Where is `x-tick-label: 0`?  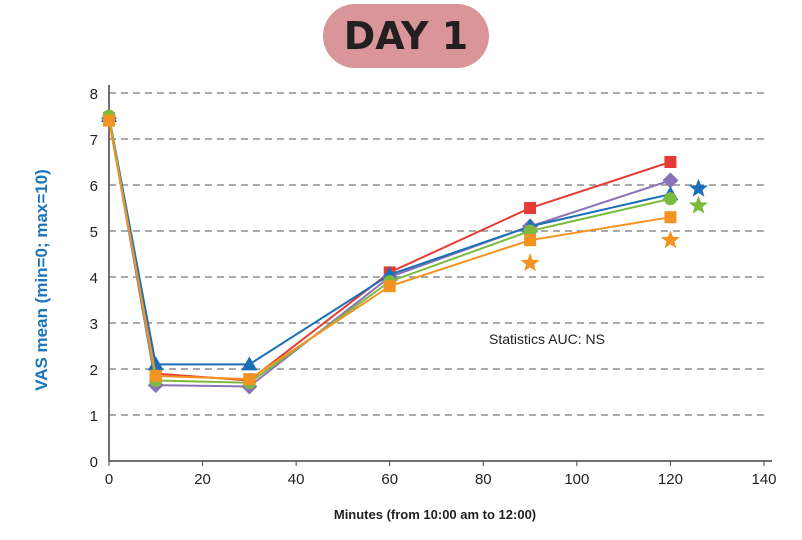 x-tick-label: 0 is located at coordinates (109, 479).